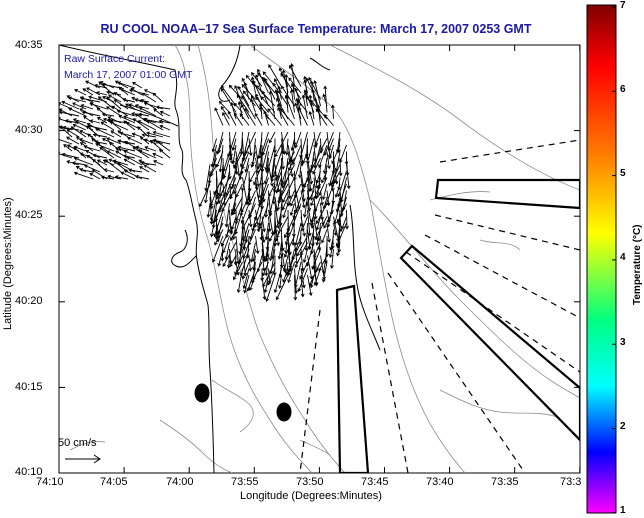 This screenshot has height=518, width=644. I want to click on x-tick-label: 73:35, so click(505, 482).